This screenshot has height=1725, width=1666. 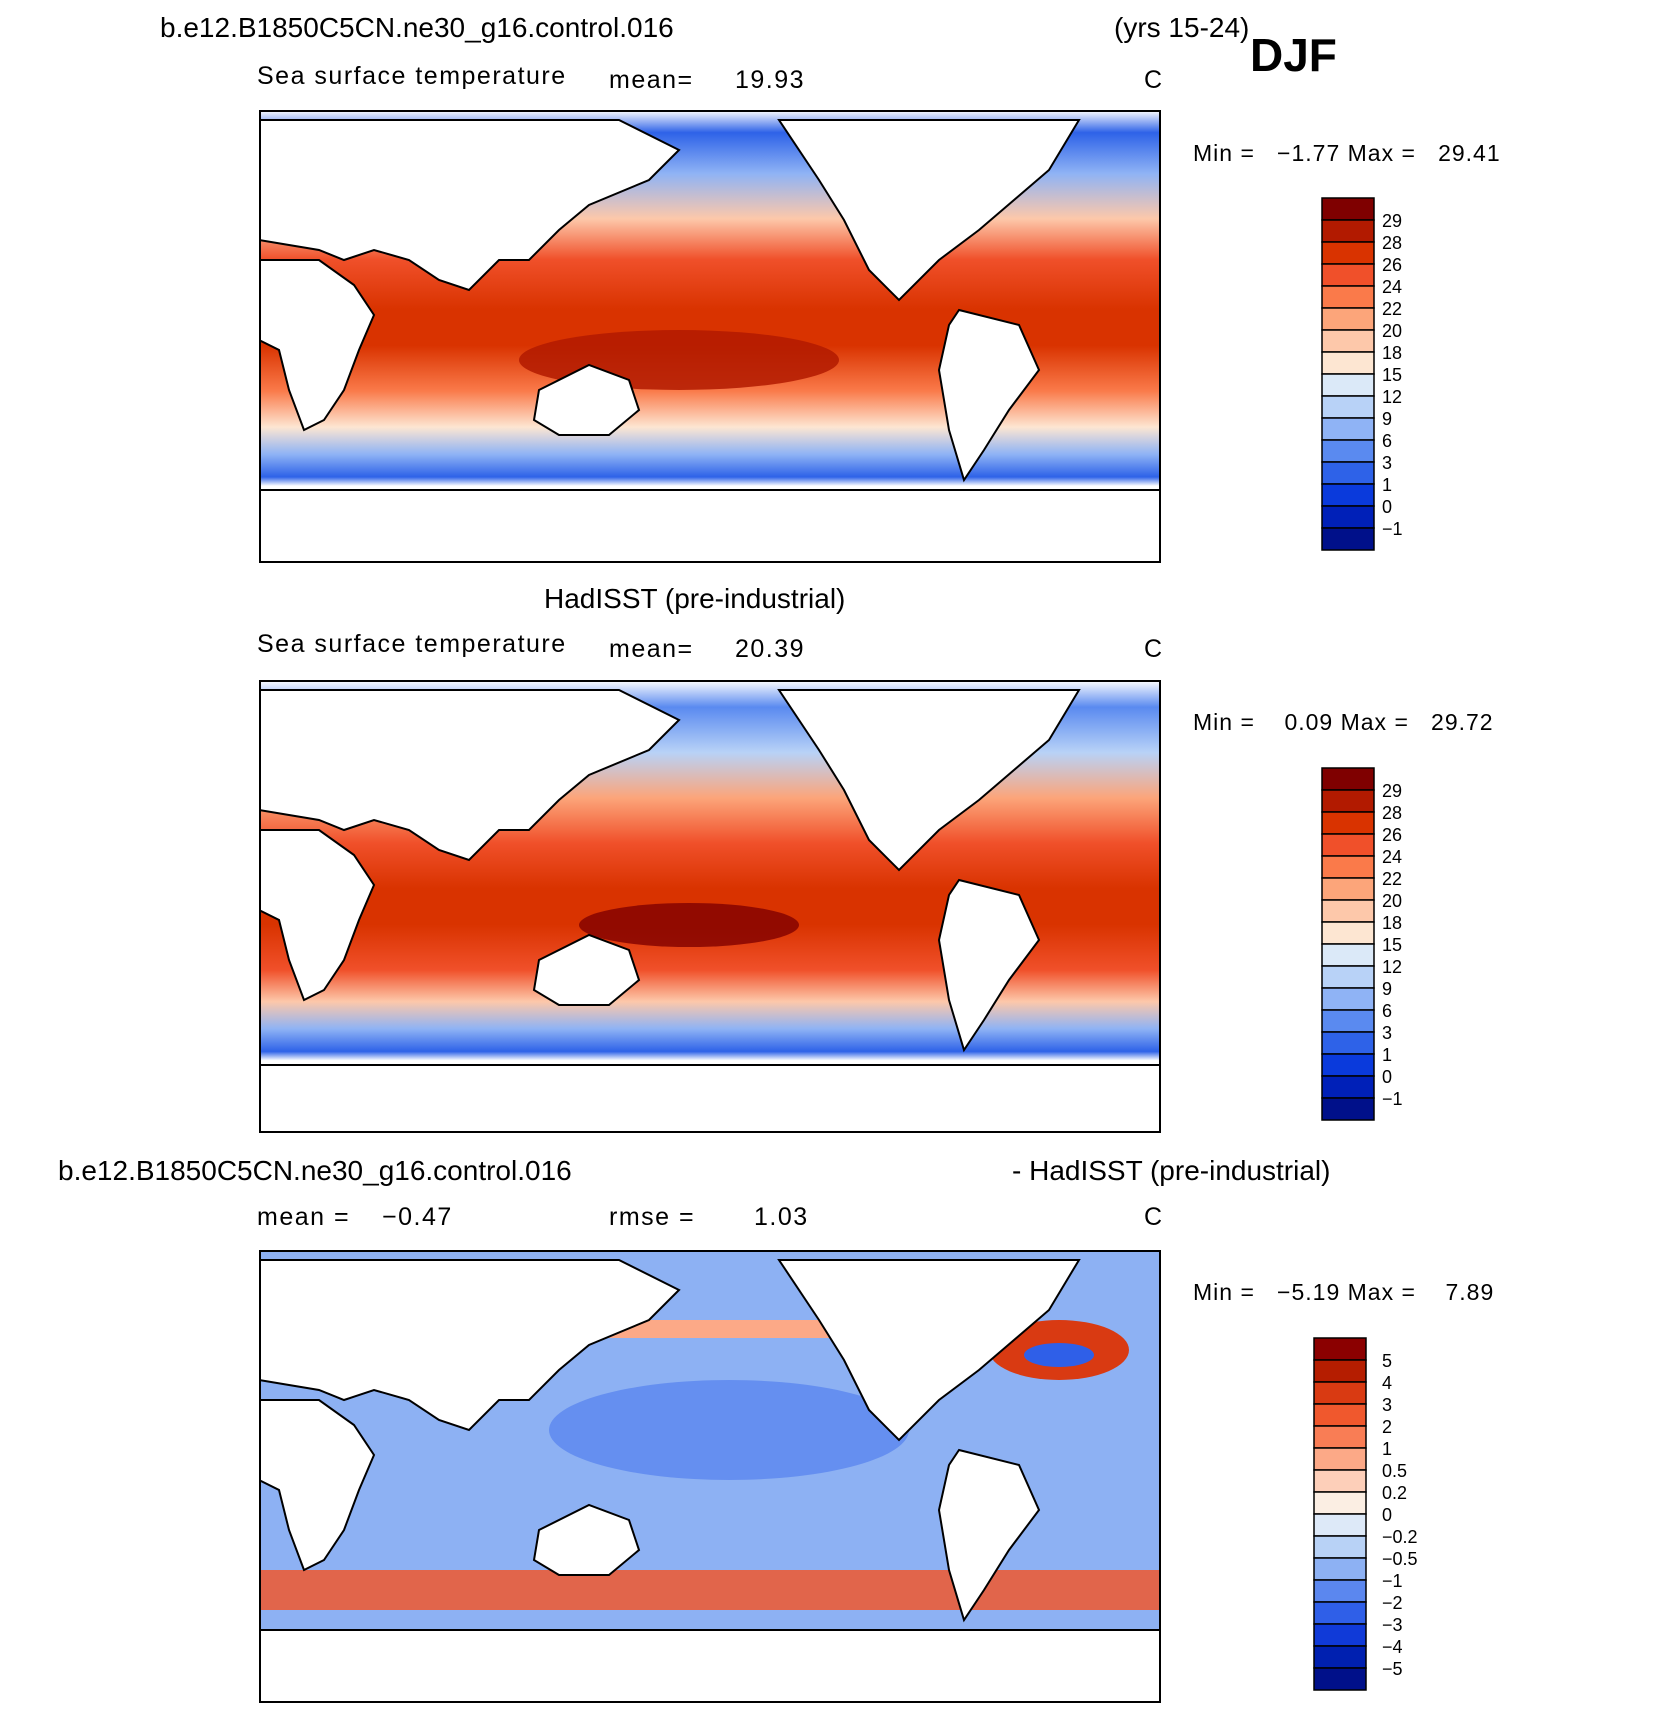 I want to click on australia-land, so click(x=586, y=1539).